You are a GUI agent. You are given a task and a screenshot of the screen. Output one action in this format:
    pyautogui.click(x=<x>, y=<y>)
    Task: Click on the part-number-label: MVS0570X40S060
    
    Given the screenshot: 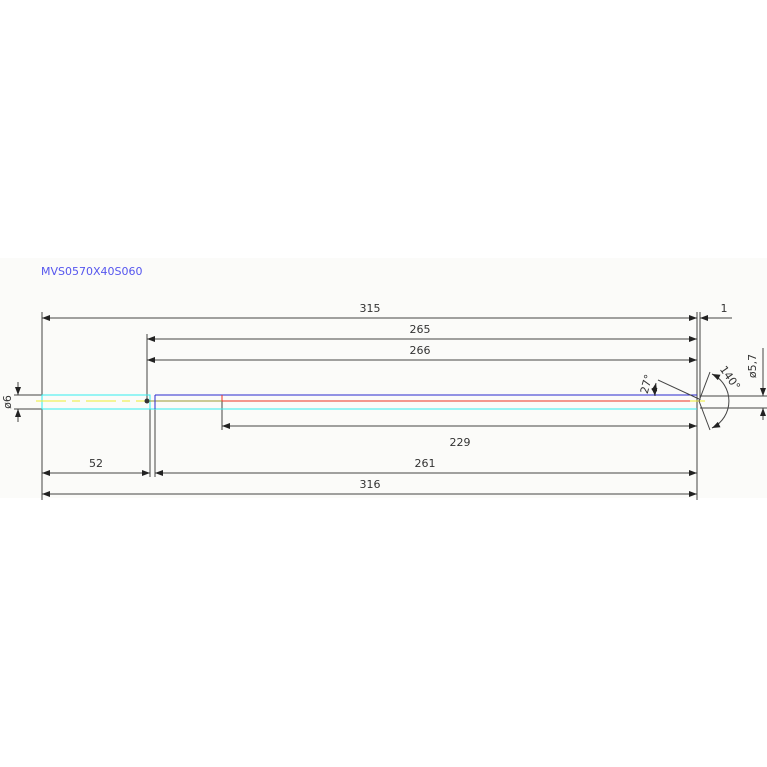 What is the action you would take?
    pyautogui.click(x=92, y=271)
    